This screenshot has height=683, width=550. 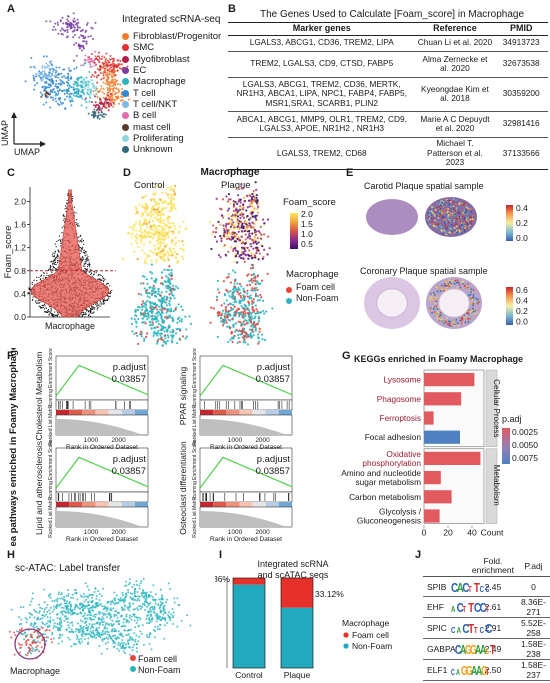 I want to click on padj-value: 0.03857, so click(x=129, y=379).